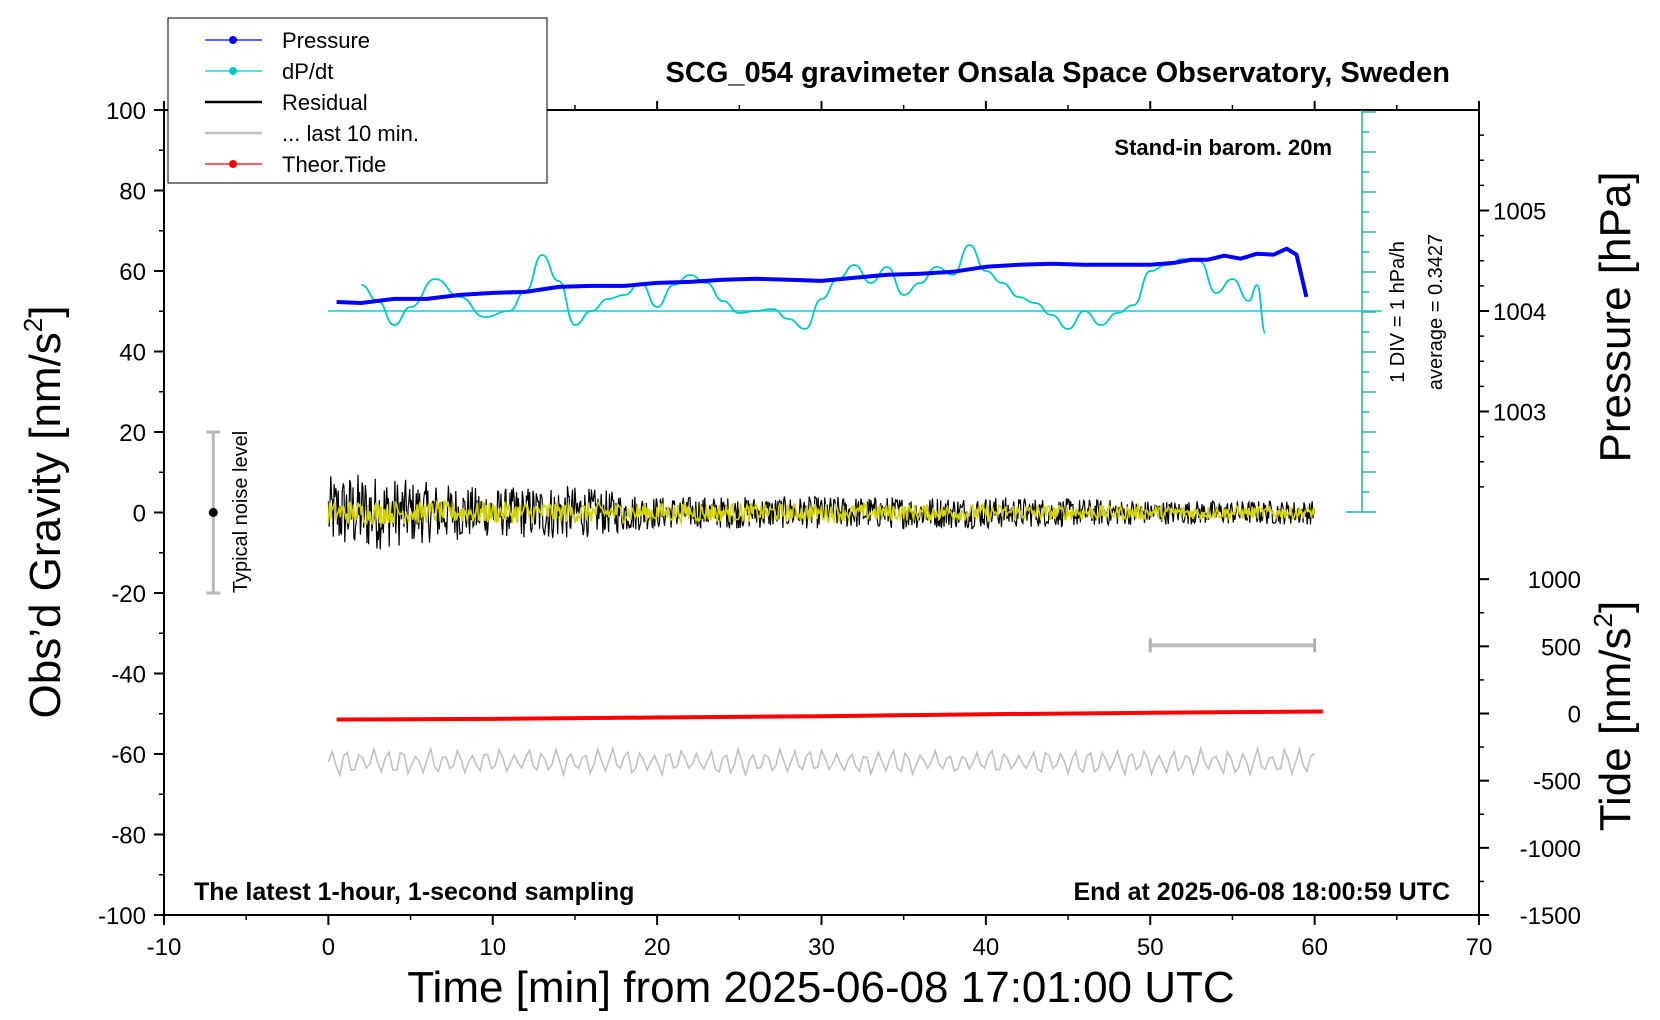 The width and height of the screenshot is (1660, 1020). I want to click on div-scale-label: 1 DIV = 1 hPa/h, so click(1398, 312).